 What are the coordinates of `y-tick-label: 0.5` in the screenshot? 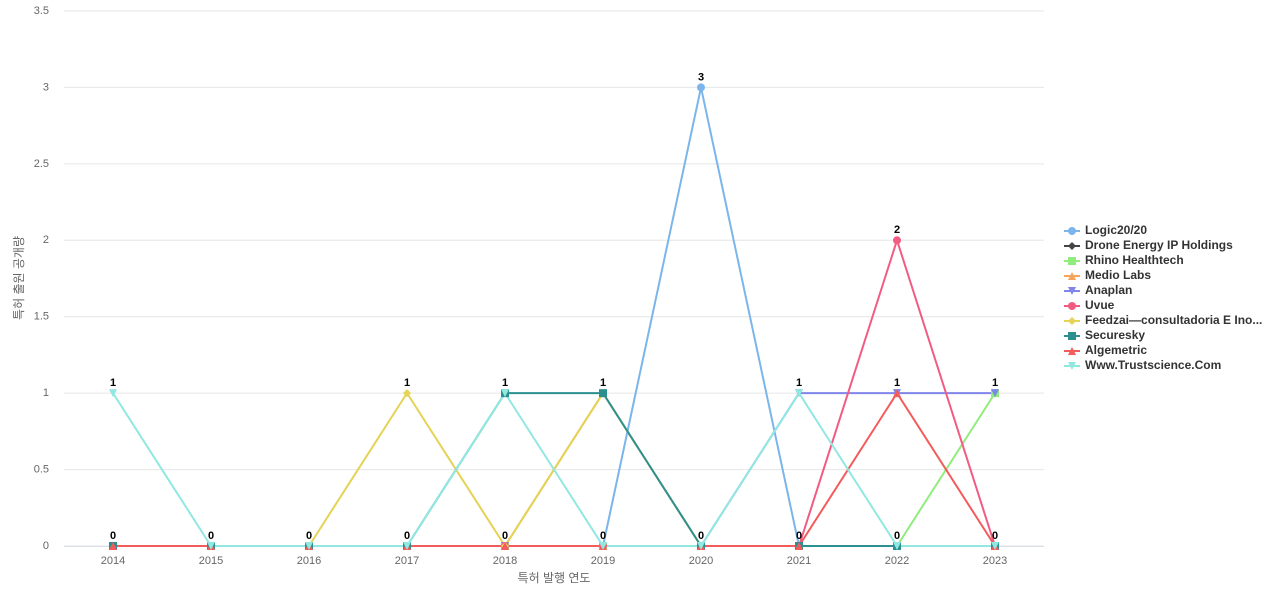 It's located at (41, 469).